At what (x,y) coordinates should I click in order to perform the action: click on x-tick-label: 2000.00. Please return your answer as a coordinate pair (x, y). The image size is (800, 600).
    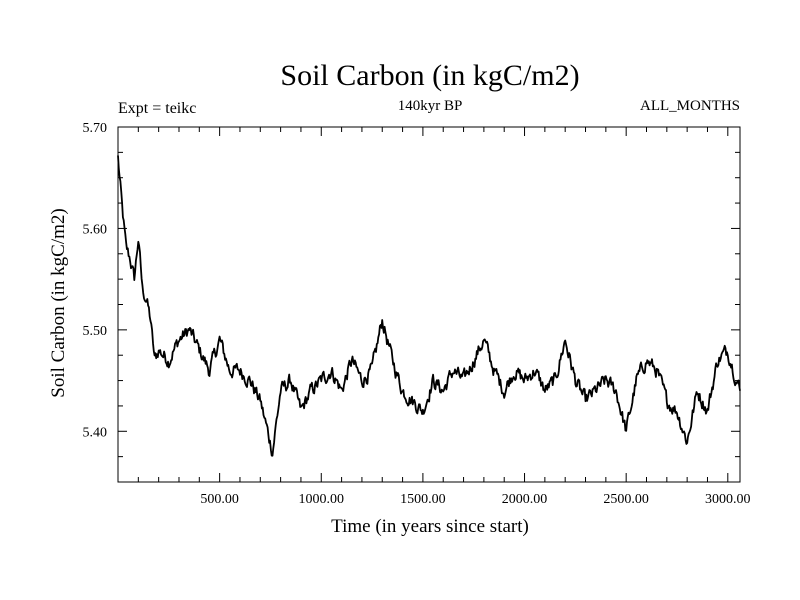
    Looking at the image, I should click on (525, 499).